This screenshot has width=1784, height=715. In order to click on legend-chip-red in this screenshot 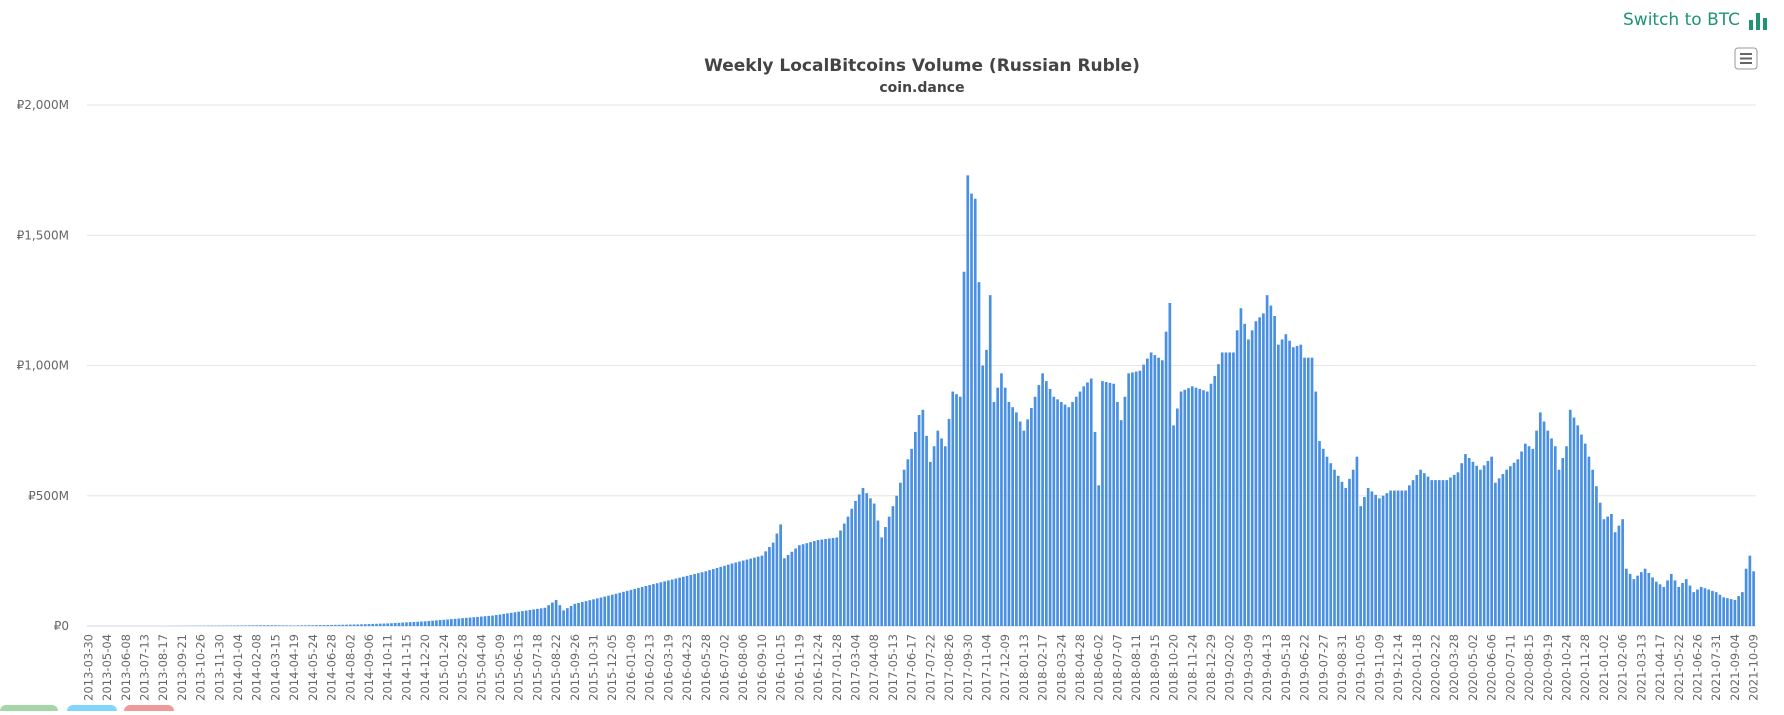, I will do `click(149, 708)`.